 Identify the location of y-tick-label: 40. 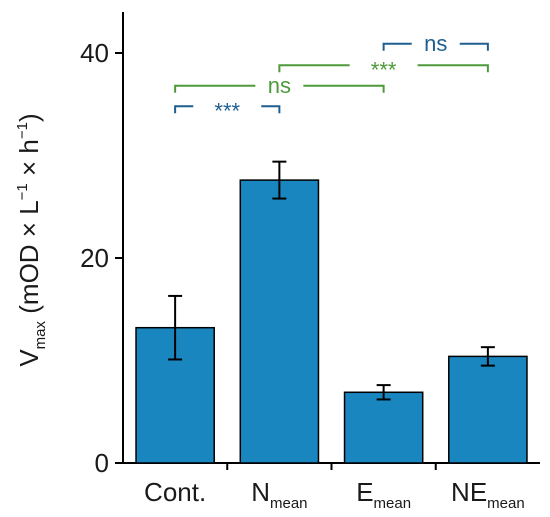
(94, 53).